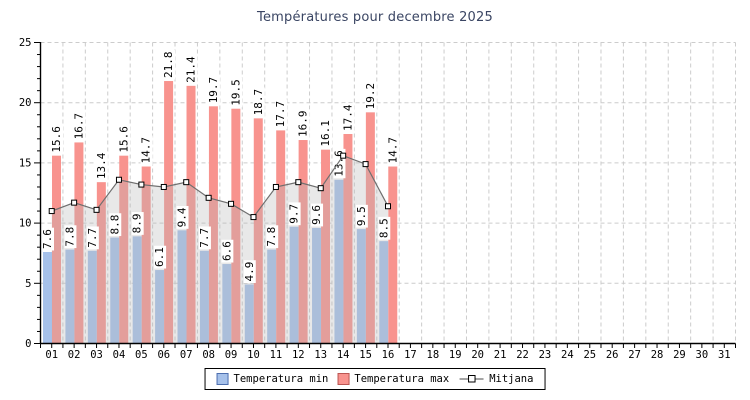  Describe the element at coordinates (191, 69) in the screenshot. I see `value-label: 21.4` at that location.